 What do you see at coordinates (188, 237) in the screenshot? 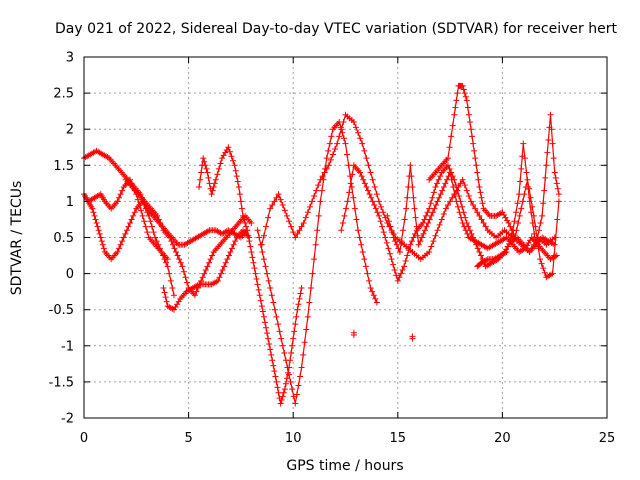
I see `series-trace-d` at bounding box center [188, 237].